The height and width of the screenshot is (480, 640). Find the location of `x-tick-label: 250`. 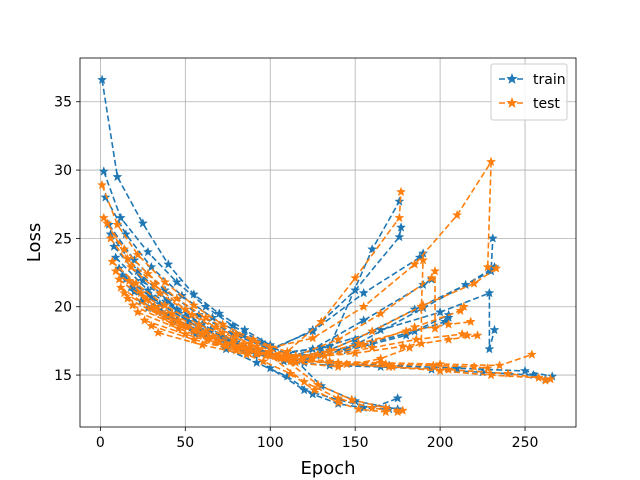

x-tick-label: 250 is located at coordinates (525, 443).